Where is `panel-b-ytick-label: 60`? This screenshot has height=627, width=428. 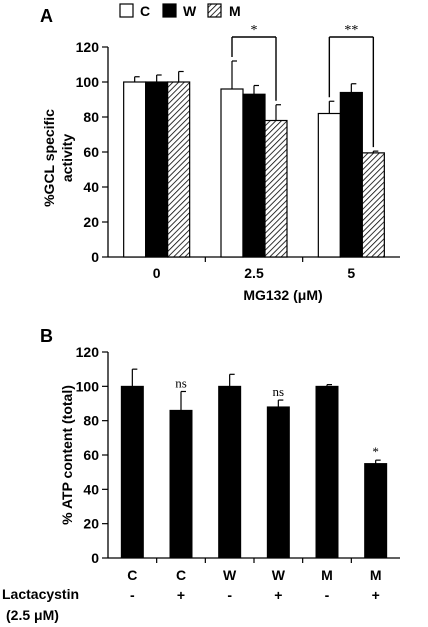
panel-b-ytick-label: 60 is located at coordinates (91, 455).